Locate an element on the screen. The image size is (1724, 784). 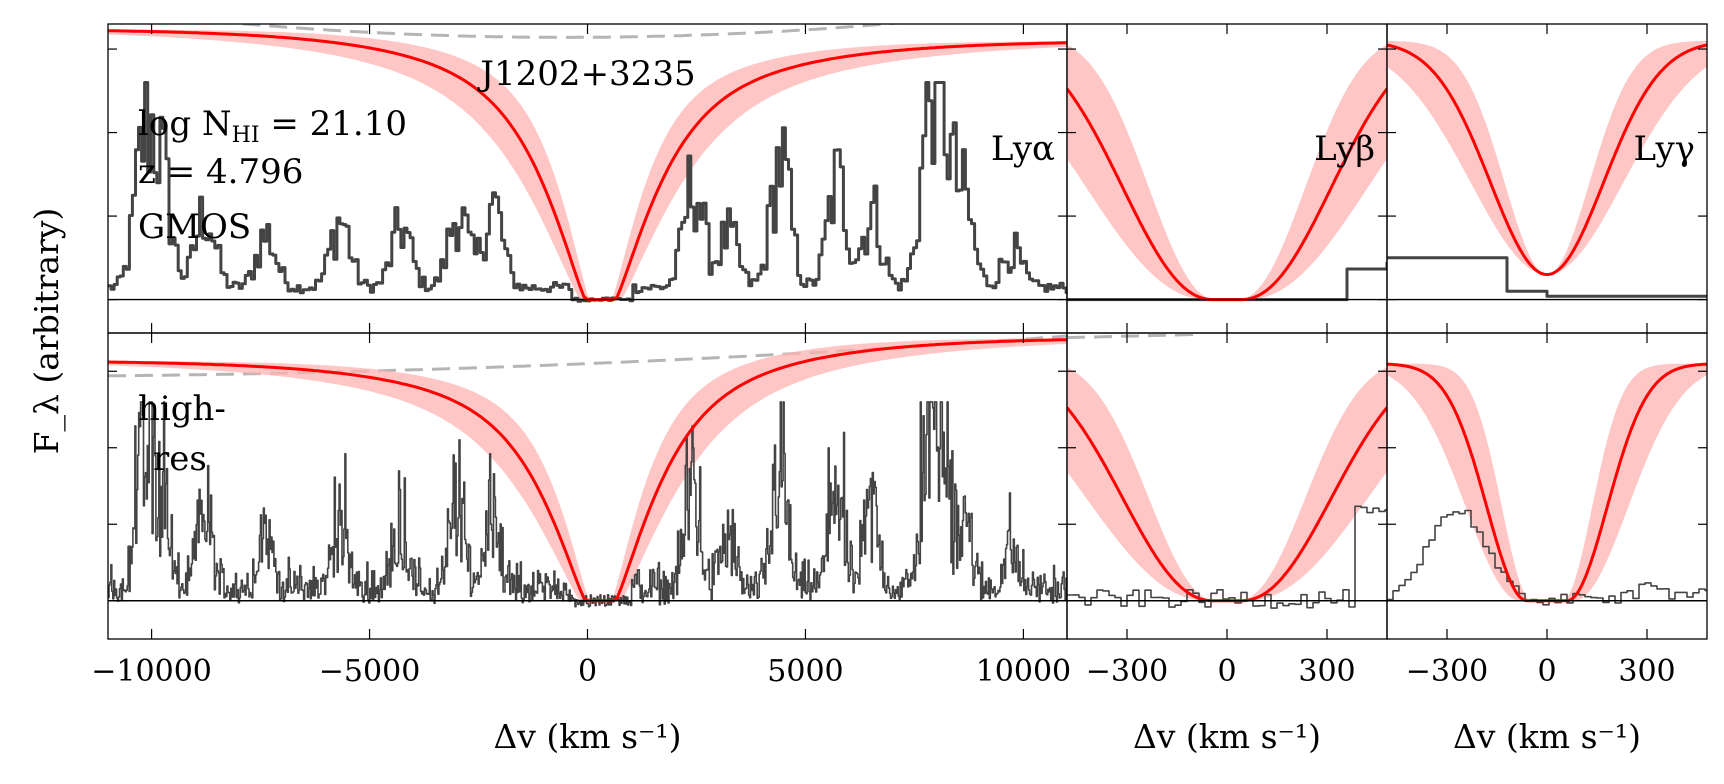
panel-r1-c2: −300 0 300 Δv (km s⁻¹) is located at coordinates (1547, 544).